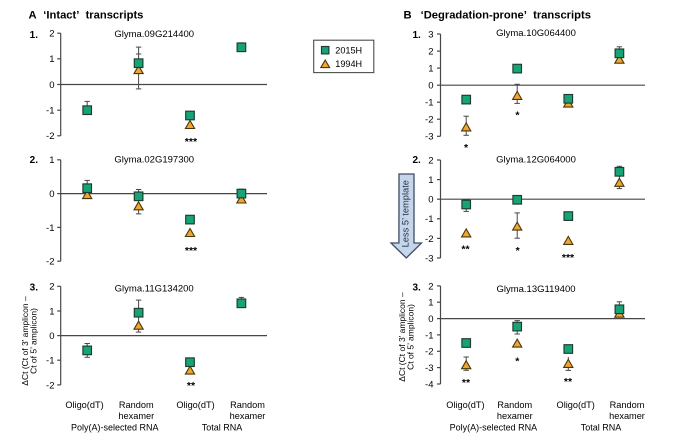 The height and width of the screenshot is (445, 692). I want to click on svg-text: Glyma.13G119400, so click(535, 289).